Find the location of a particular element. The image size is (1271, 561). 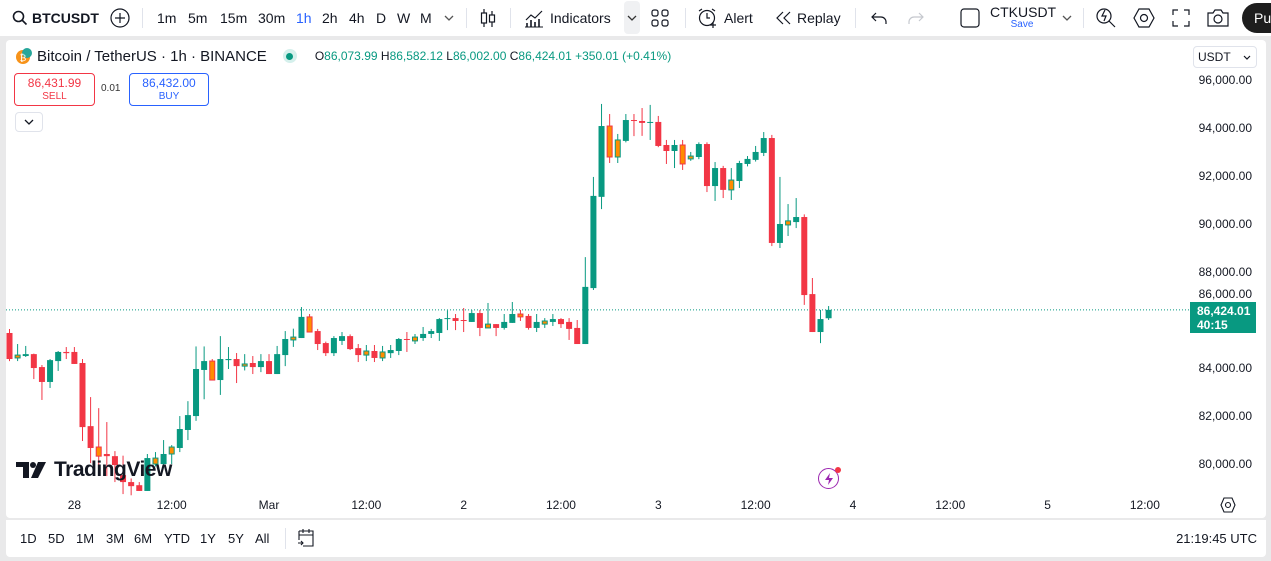

undo-button is located at coordinates (879, 18).